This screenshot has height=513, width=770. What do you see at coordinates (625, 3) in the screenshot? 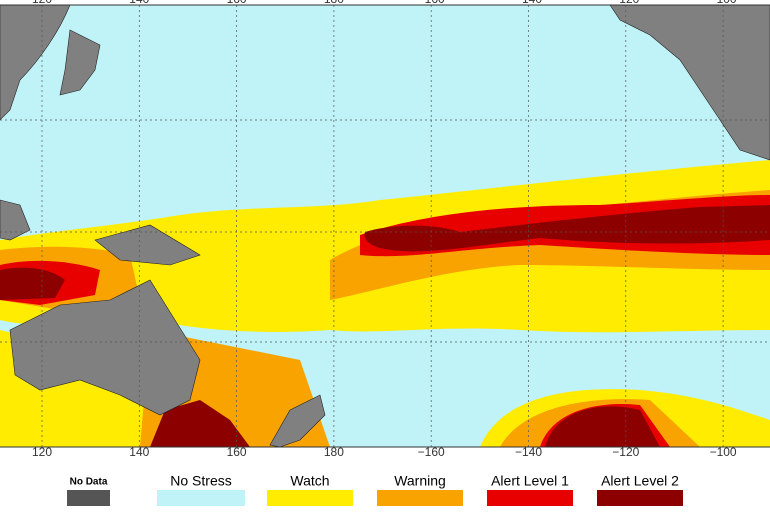
I see `lon-label-top: −120` at bounding box center [625, 3].